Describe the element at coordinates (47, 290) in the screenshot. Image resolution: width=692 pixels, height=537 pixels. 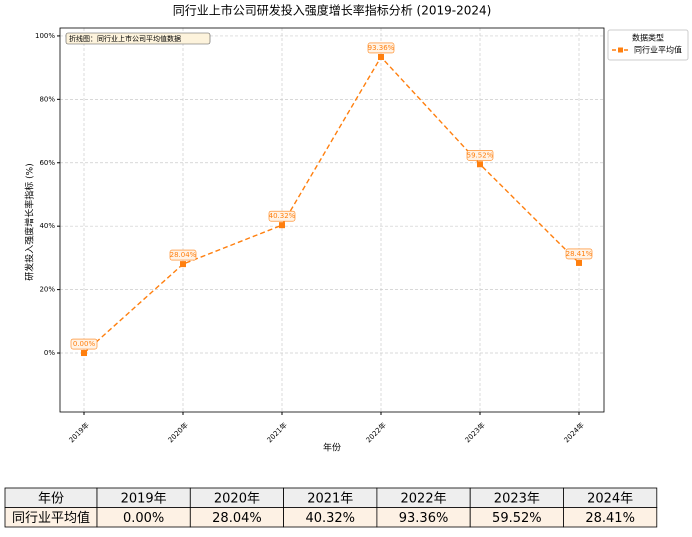
I see `y-tick-label: 20%` at that location.